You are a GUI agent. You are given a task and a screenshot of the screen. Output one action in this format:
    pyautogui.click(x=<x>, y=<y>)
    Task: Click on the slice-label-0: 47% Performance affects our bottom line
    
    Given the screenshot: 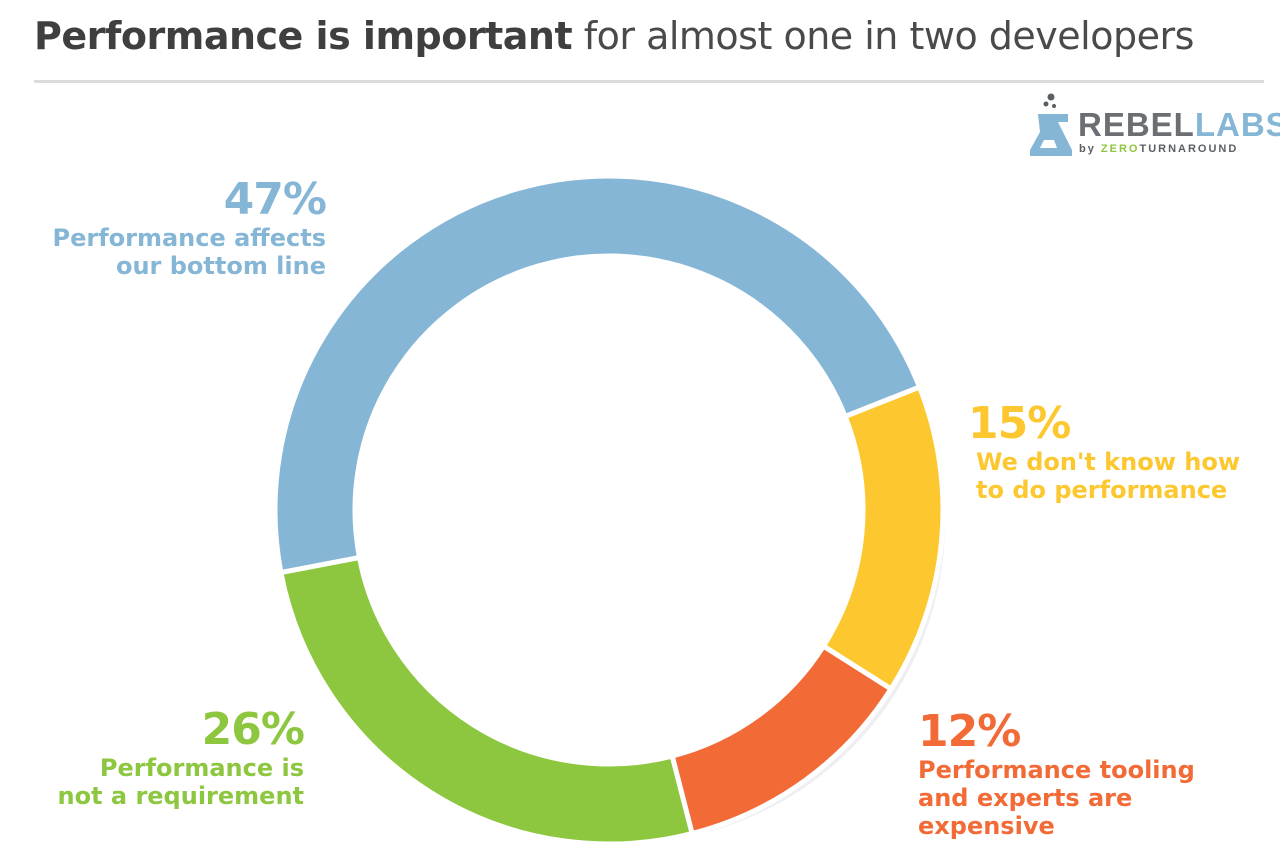 What is the action you would take?
    pyautogui.click(x=189, y=227)
    